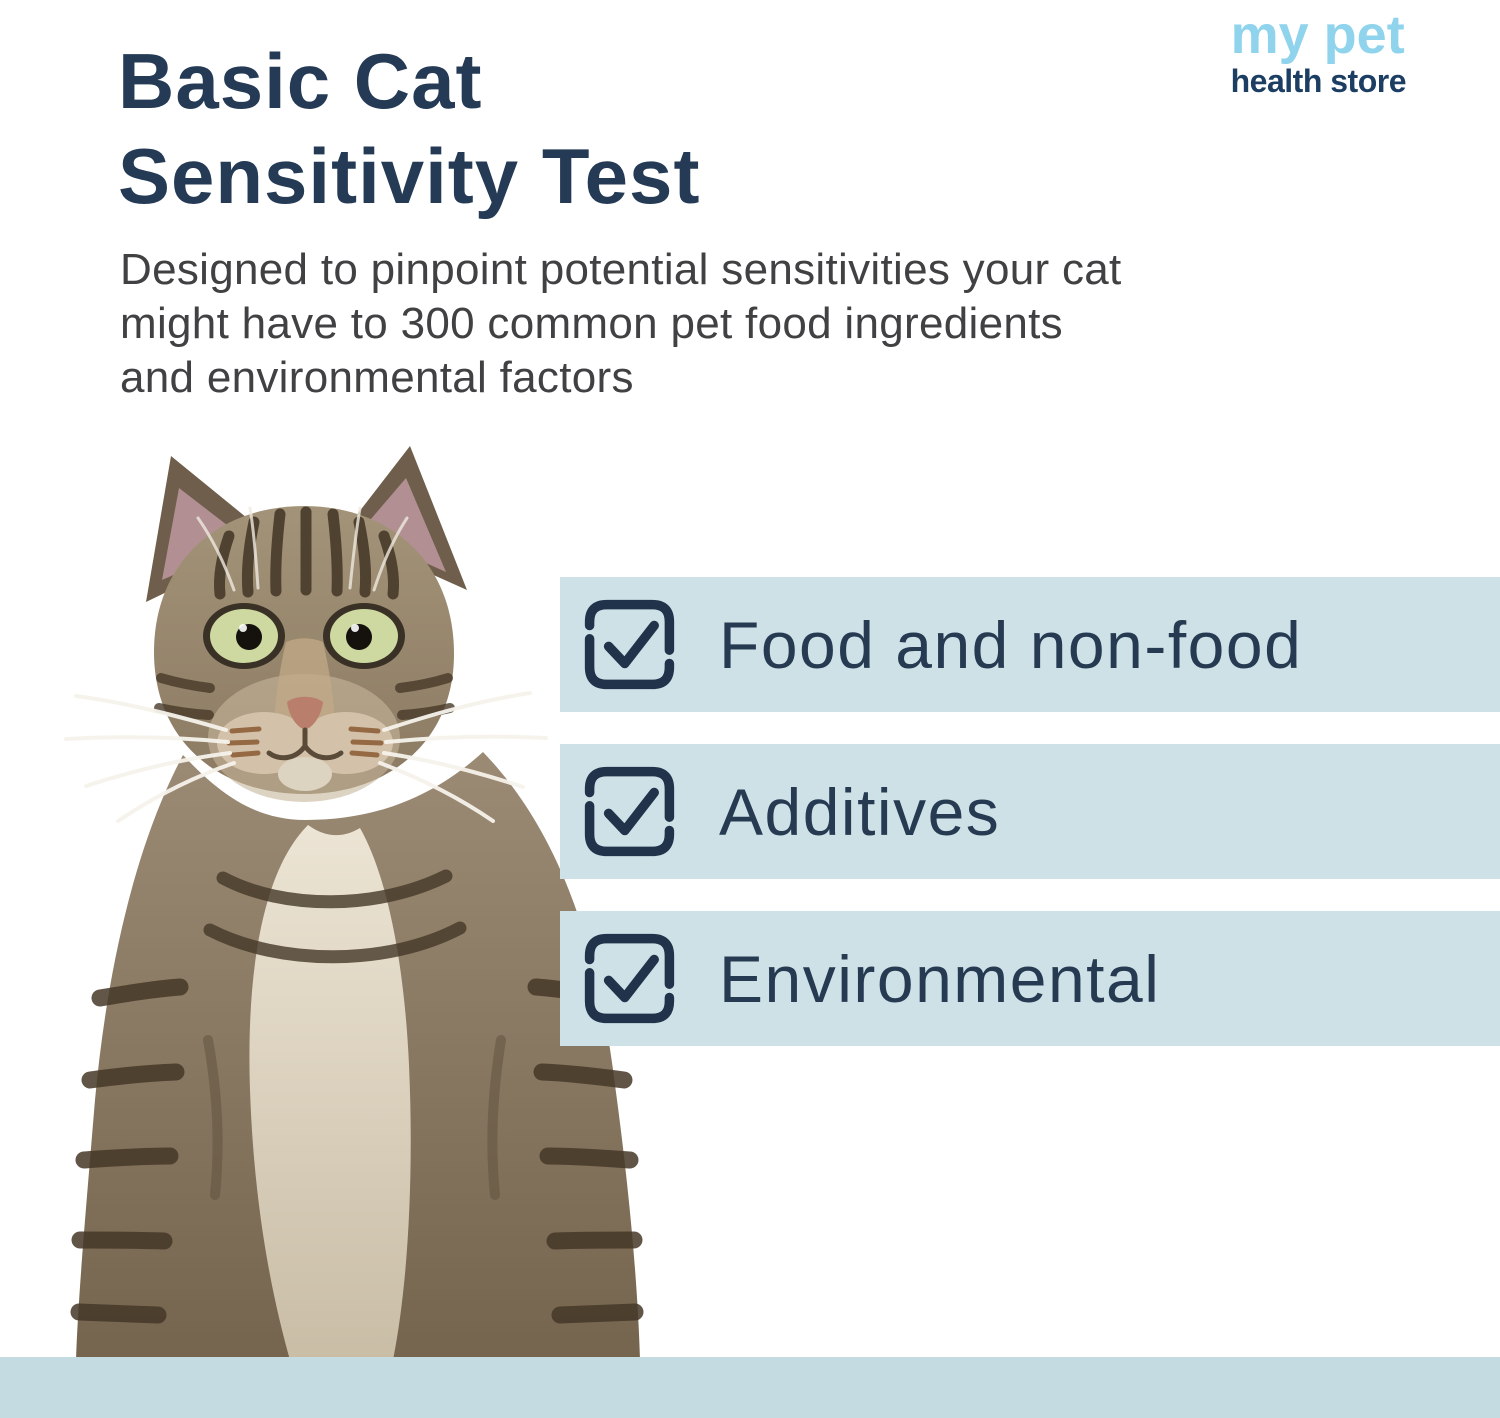  Describe the element at coordinates (1317, 35) in the screenshot. I see `brand-name: my pet` at that location.